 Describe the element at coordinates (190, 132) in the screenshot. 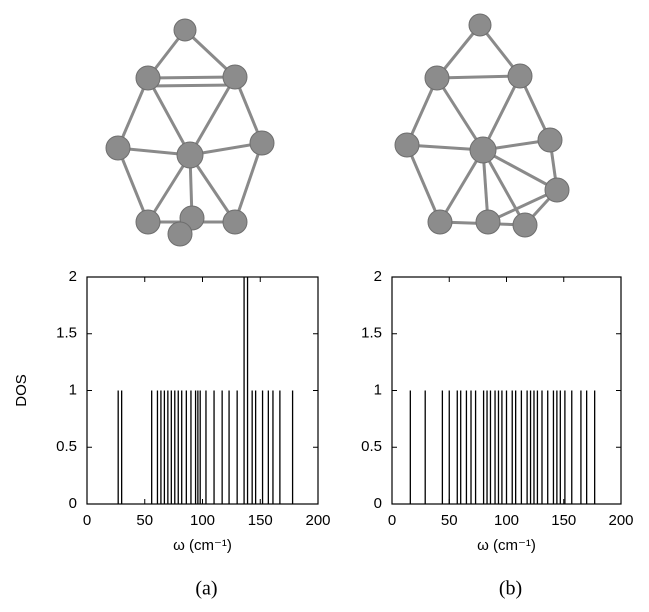

I see `cluster-a` at that location.